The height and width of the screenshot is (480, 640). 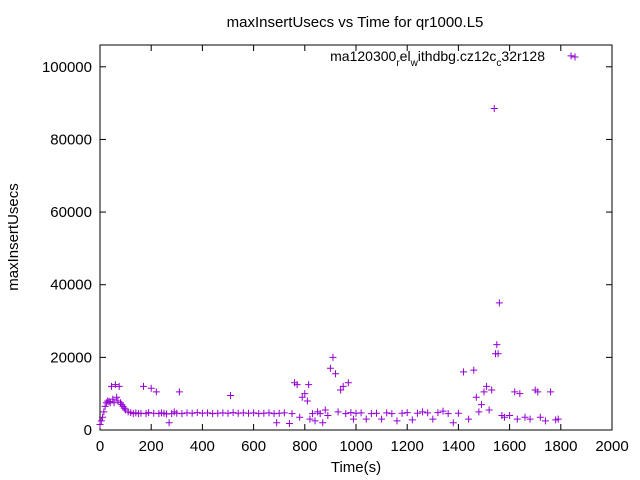 I want to click on x-tick-label: 2000, so click(x=611, y=446).